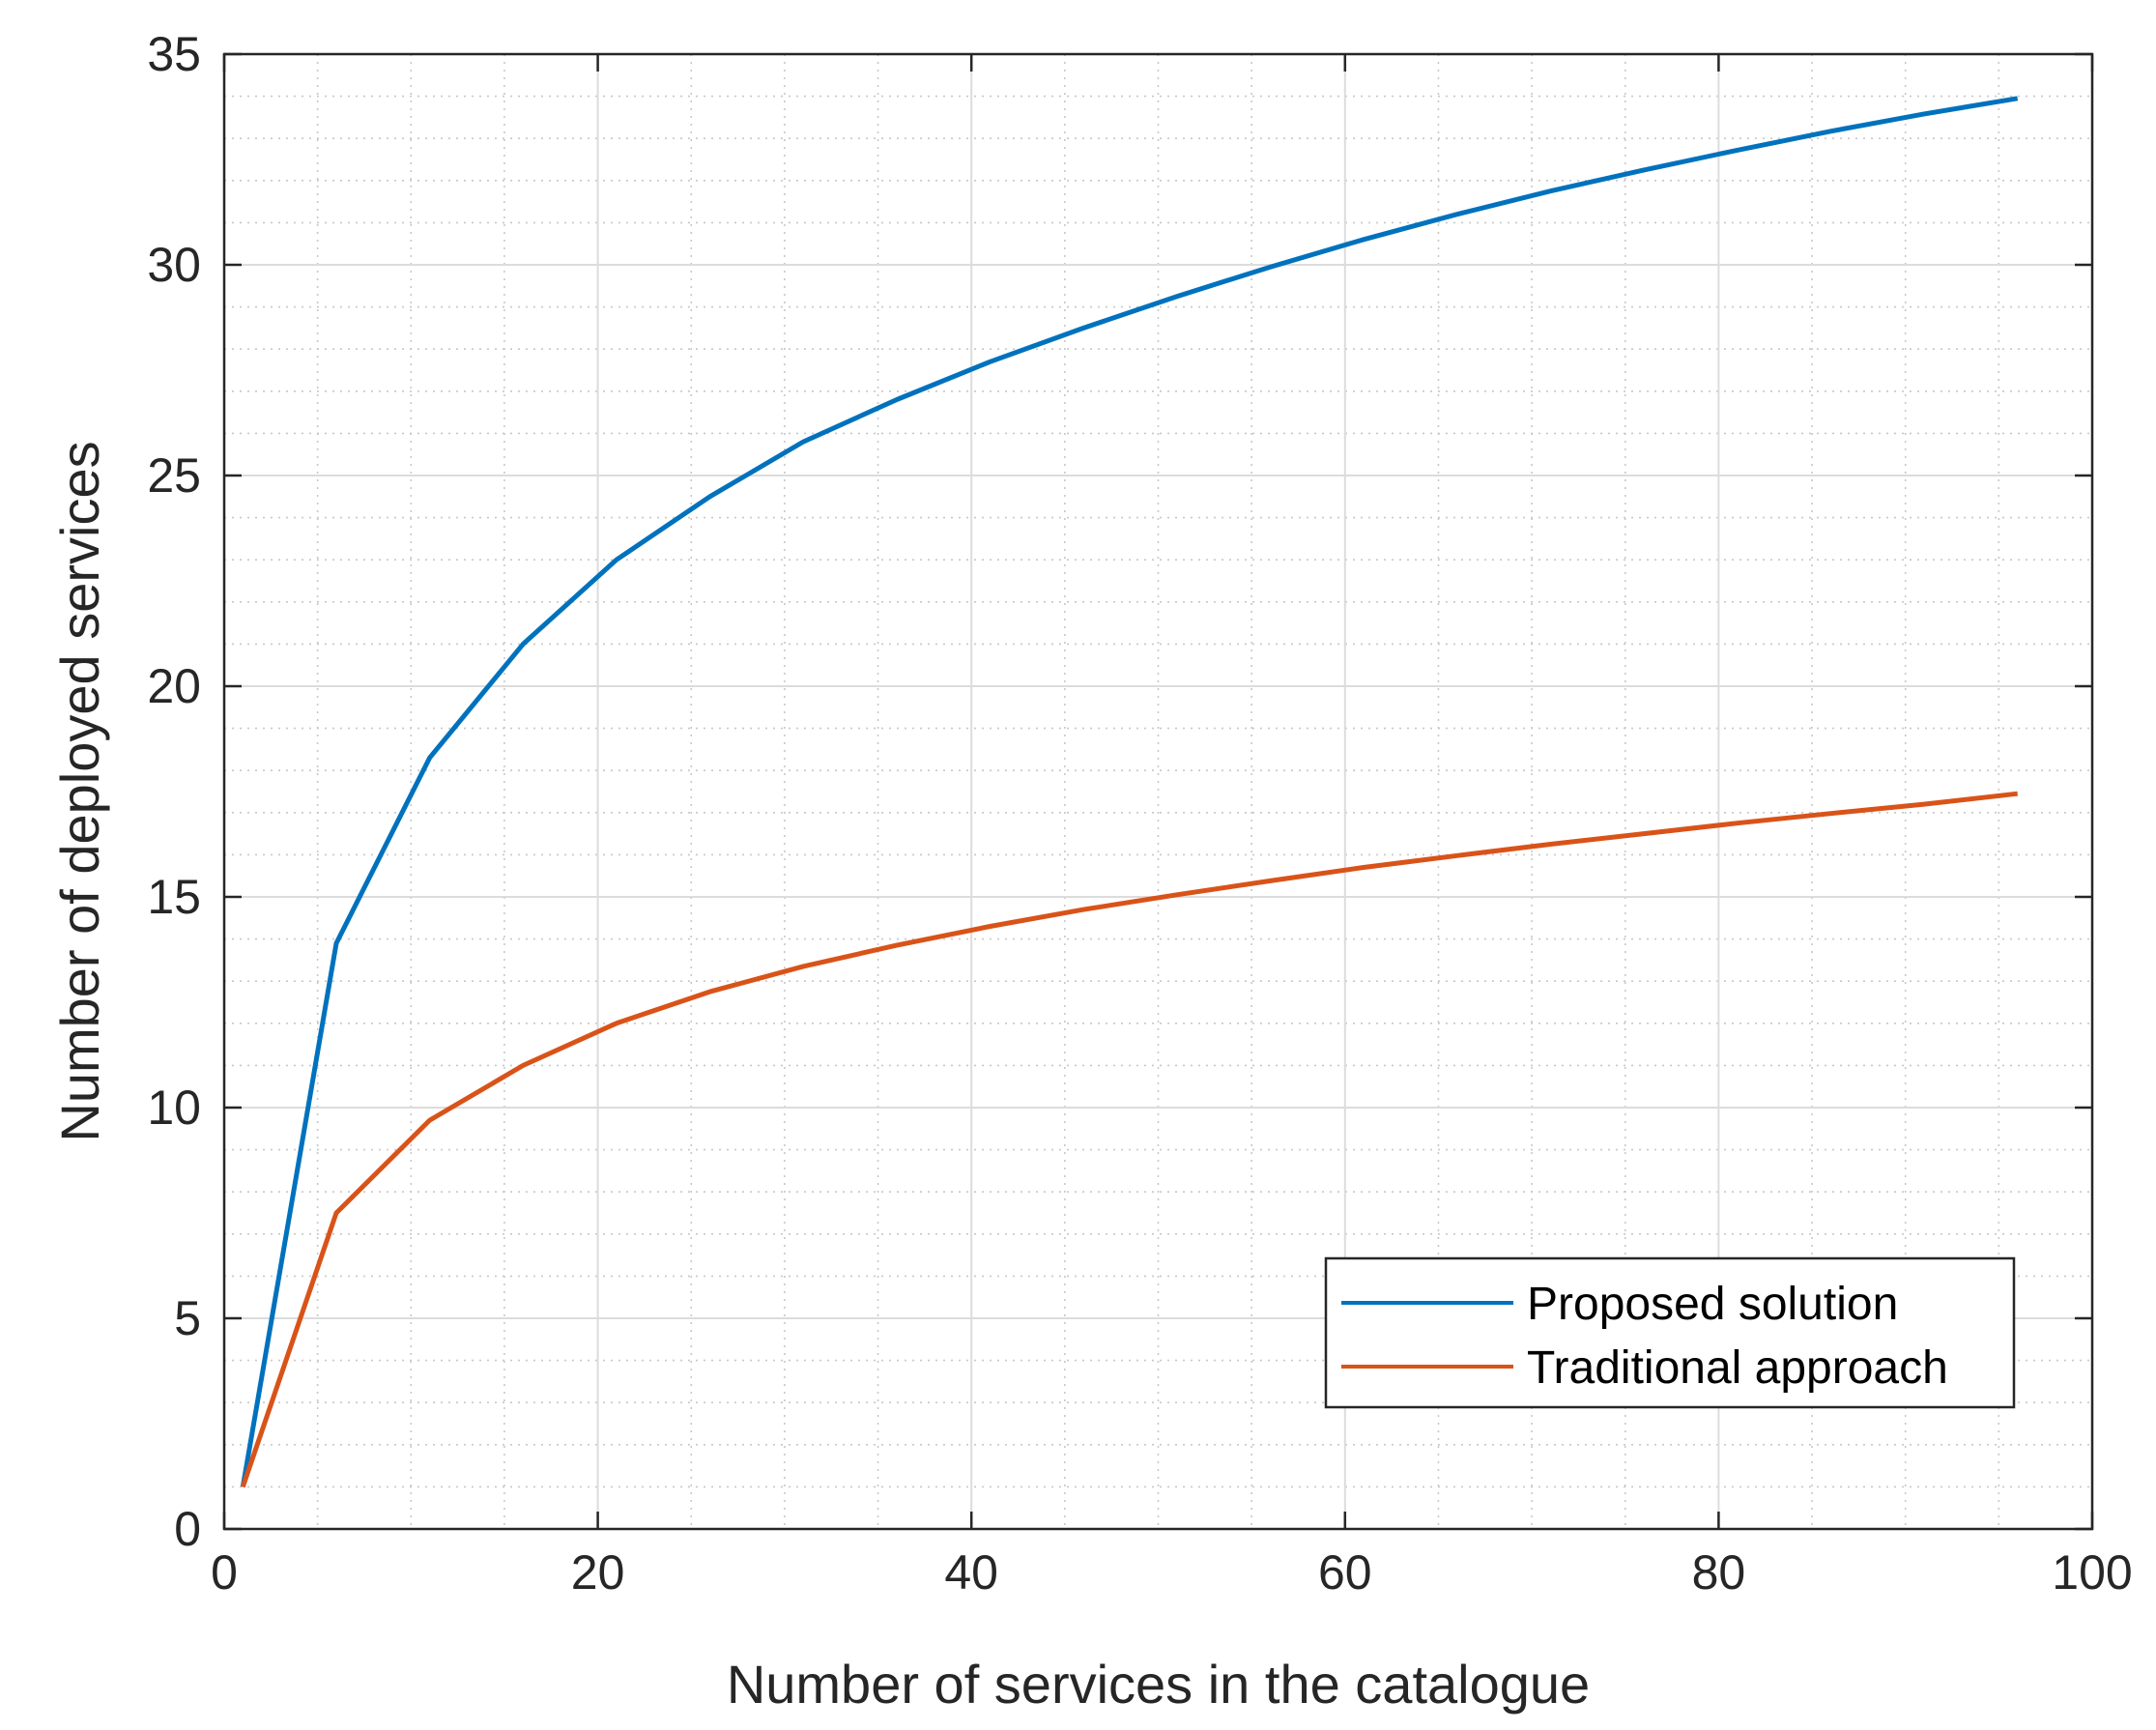 This screenshot has width=2156, height=1730. Describe the element at coordinates (1158, 1685) in the screenshot. I see `x-axis-title: Number of services in the catalogue` at that location.